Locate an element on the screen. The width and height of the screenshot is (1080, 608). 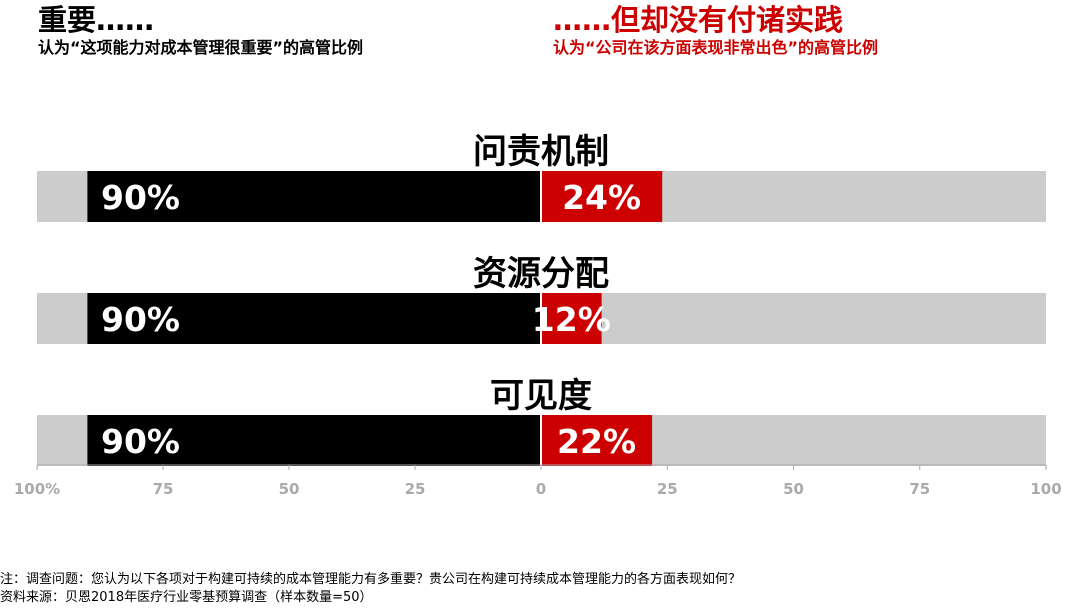
data-label-performance: 22% is located at coordinates (596, 441).